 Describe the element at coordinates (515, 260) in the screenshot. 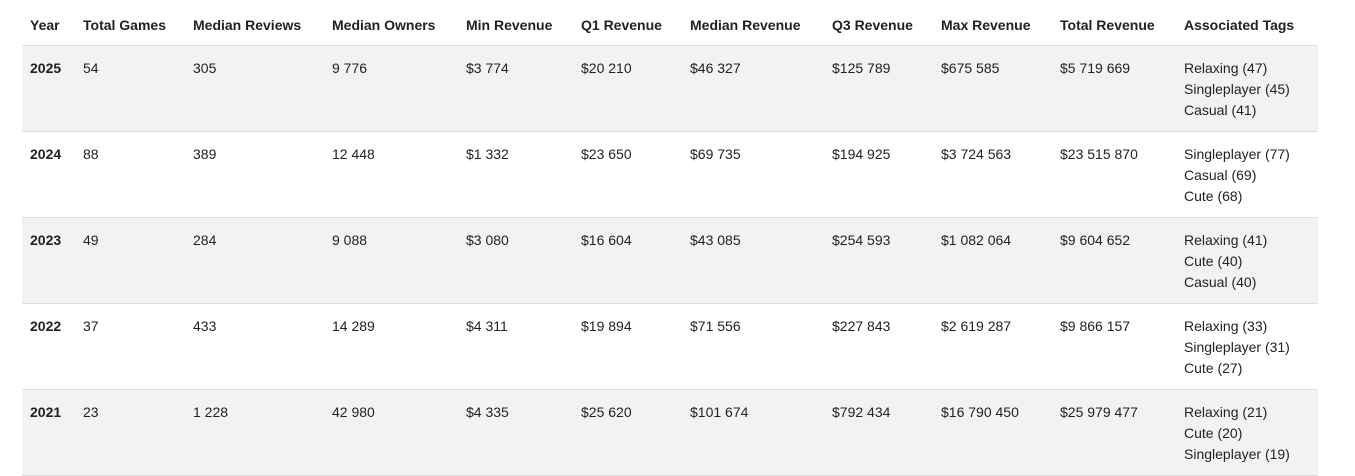

I see `min-revenue-cell: $3 080` at that location.